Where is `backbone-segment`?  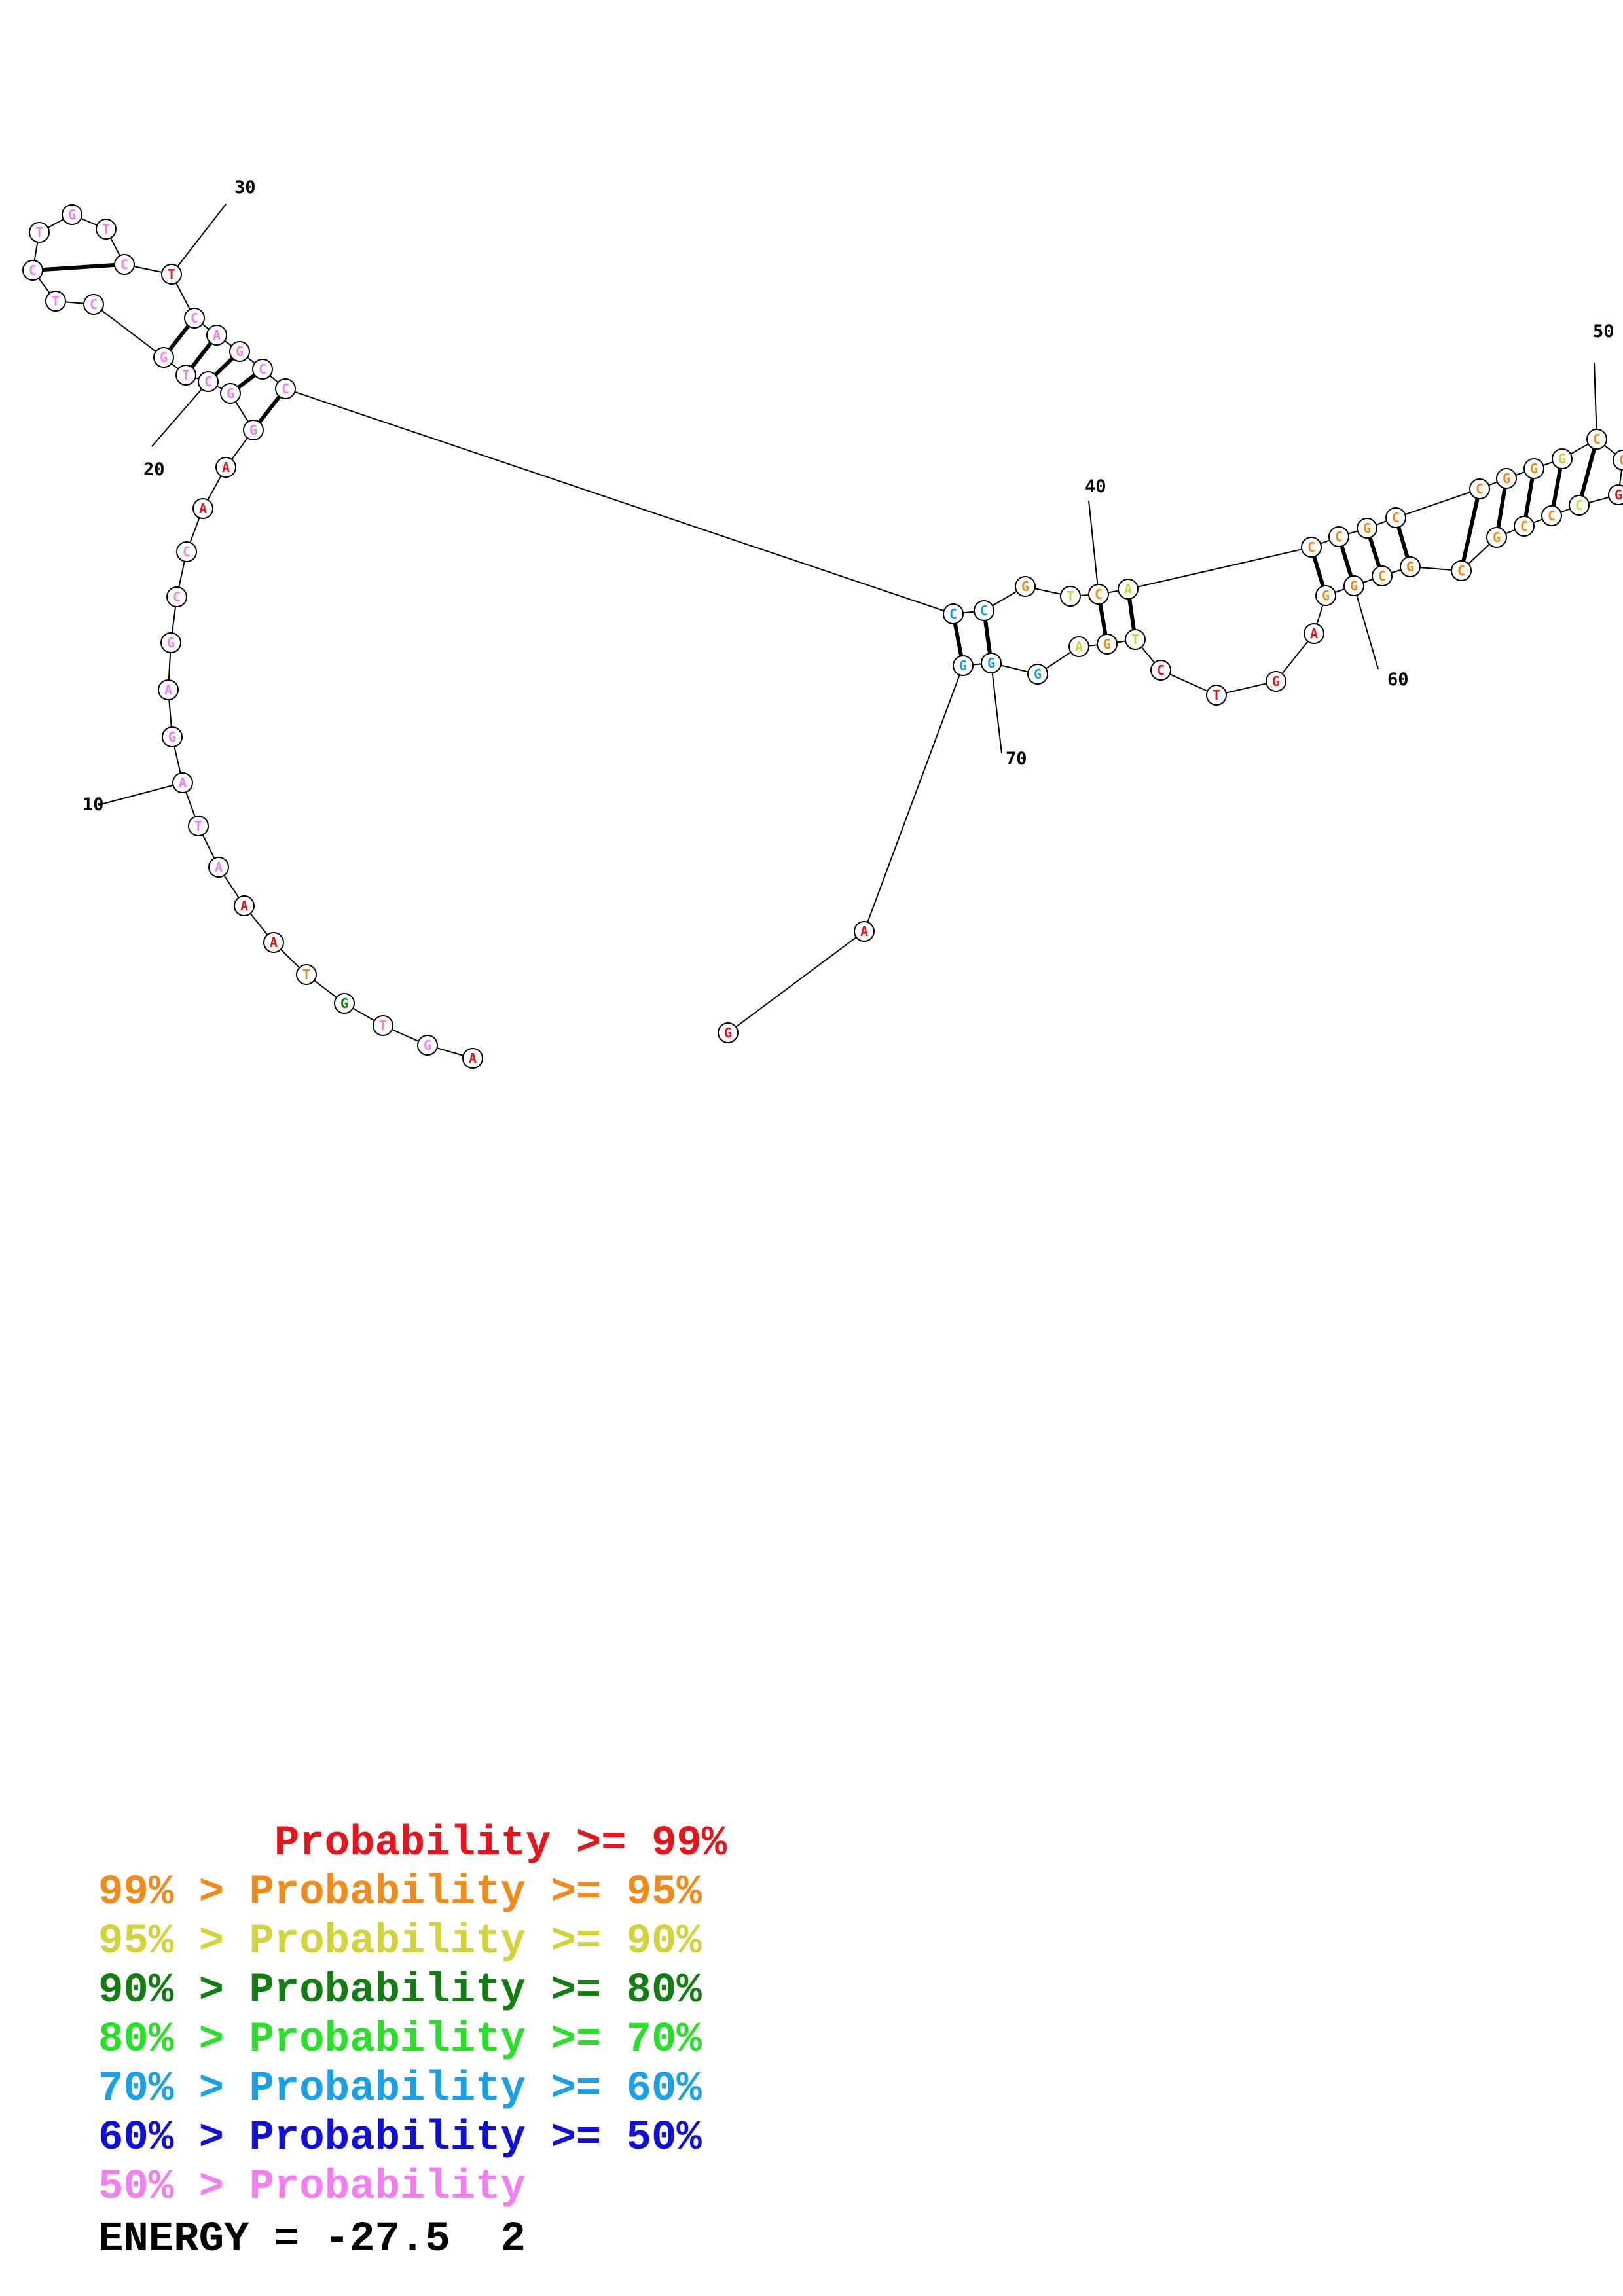
backbone-segment is located at coordinates (619, 501).